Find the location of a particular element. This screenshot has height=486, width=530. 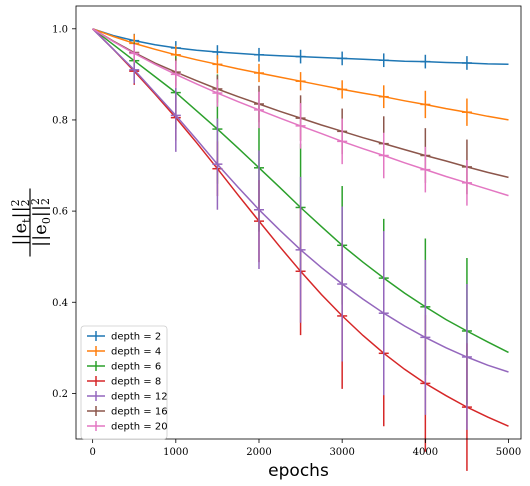

x-tick-label: 2000 is located at coordinates (258, 452).